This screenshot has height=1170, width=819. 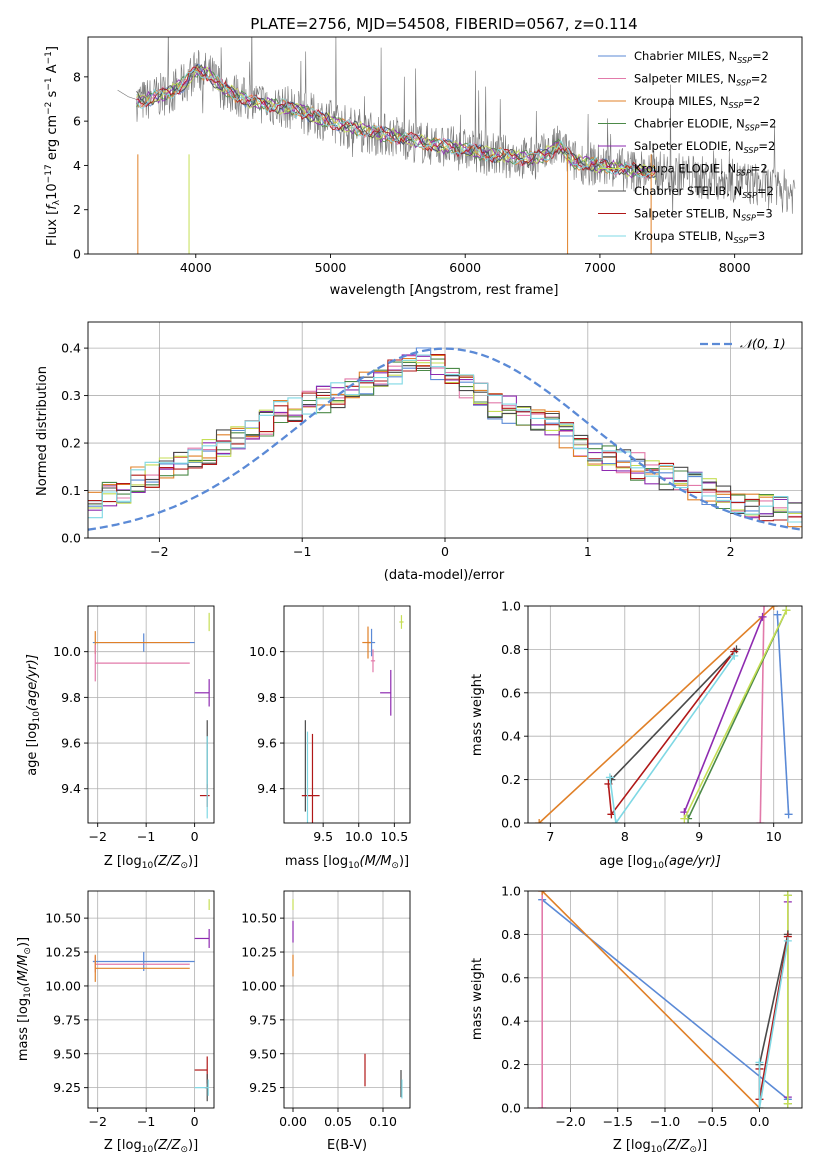 What do you see at coordinates (704, 147) in the screenshot?
I see `legend-entry: Salpeter ELODIE, NSSP=2` at bounding box center [704, 147].